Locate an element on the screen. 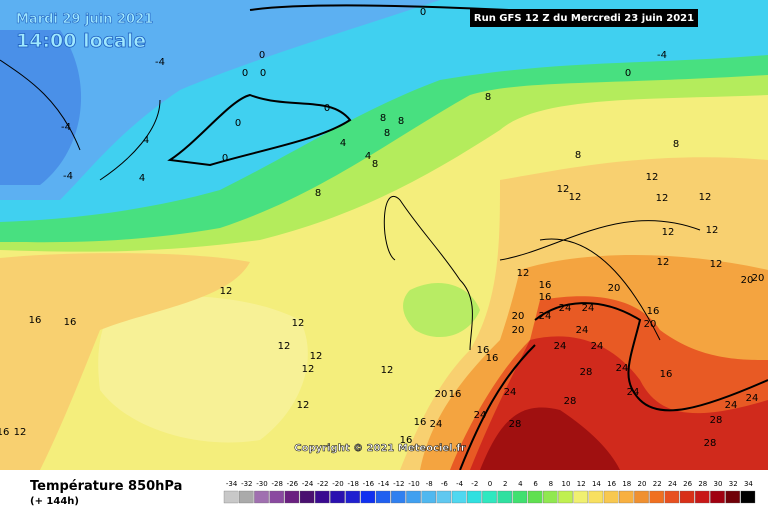 This screenshot has height=512, width=768. scale-label: 24 is located at coordinates (672, 484).